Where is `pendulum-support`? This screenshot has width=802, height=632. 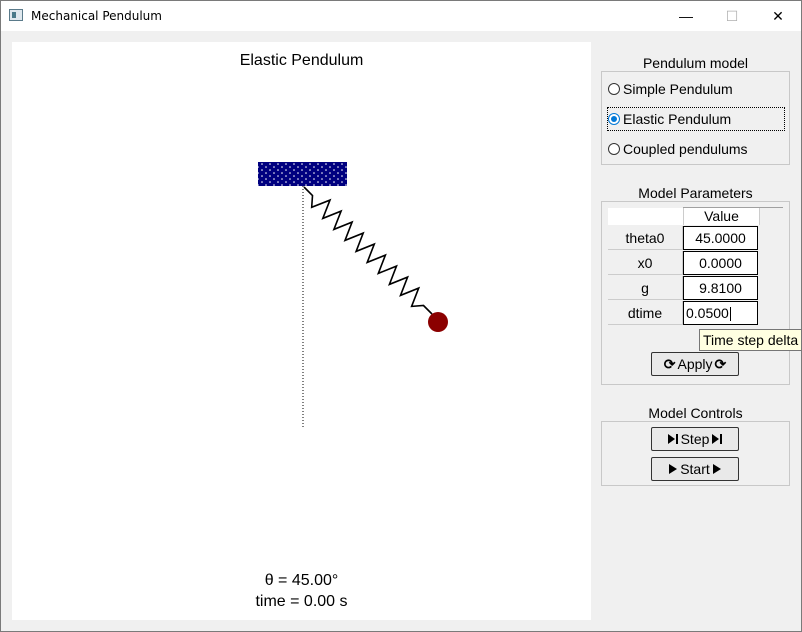
pendulum-support is located at coordinates (302, 174).